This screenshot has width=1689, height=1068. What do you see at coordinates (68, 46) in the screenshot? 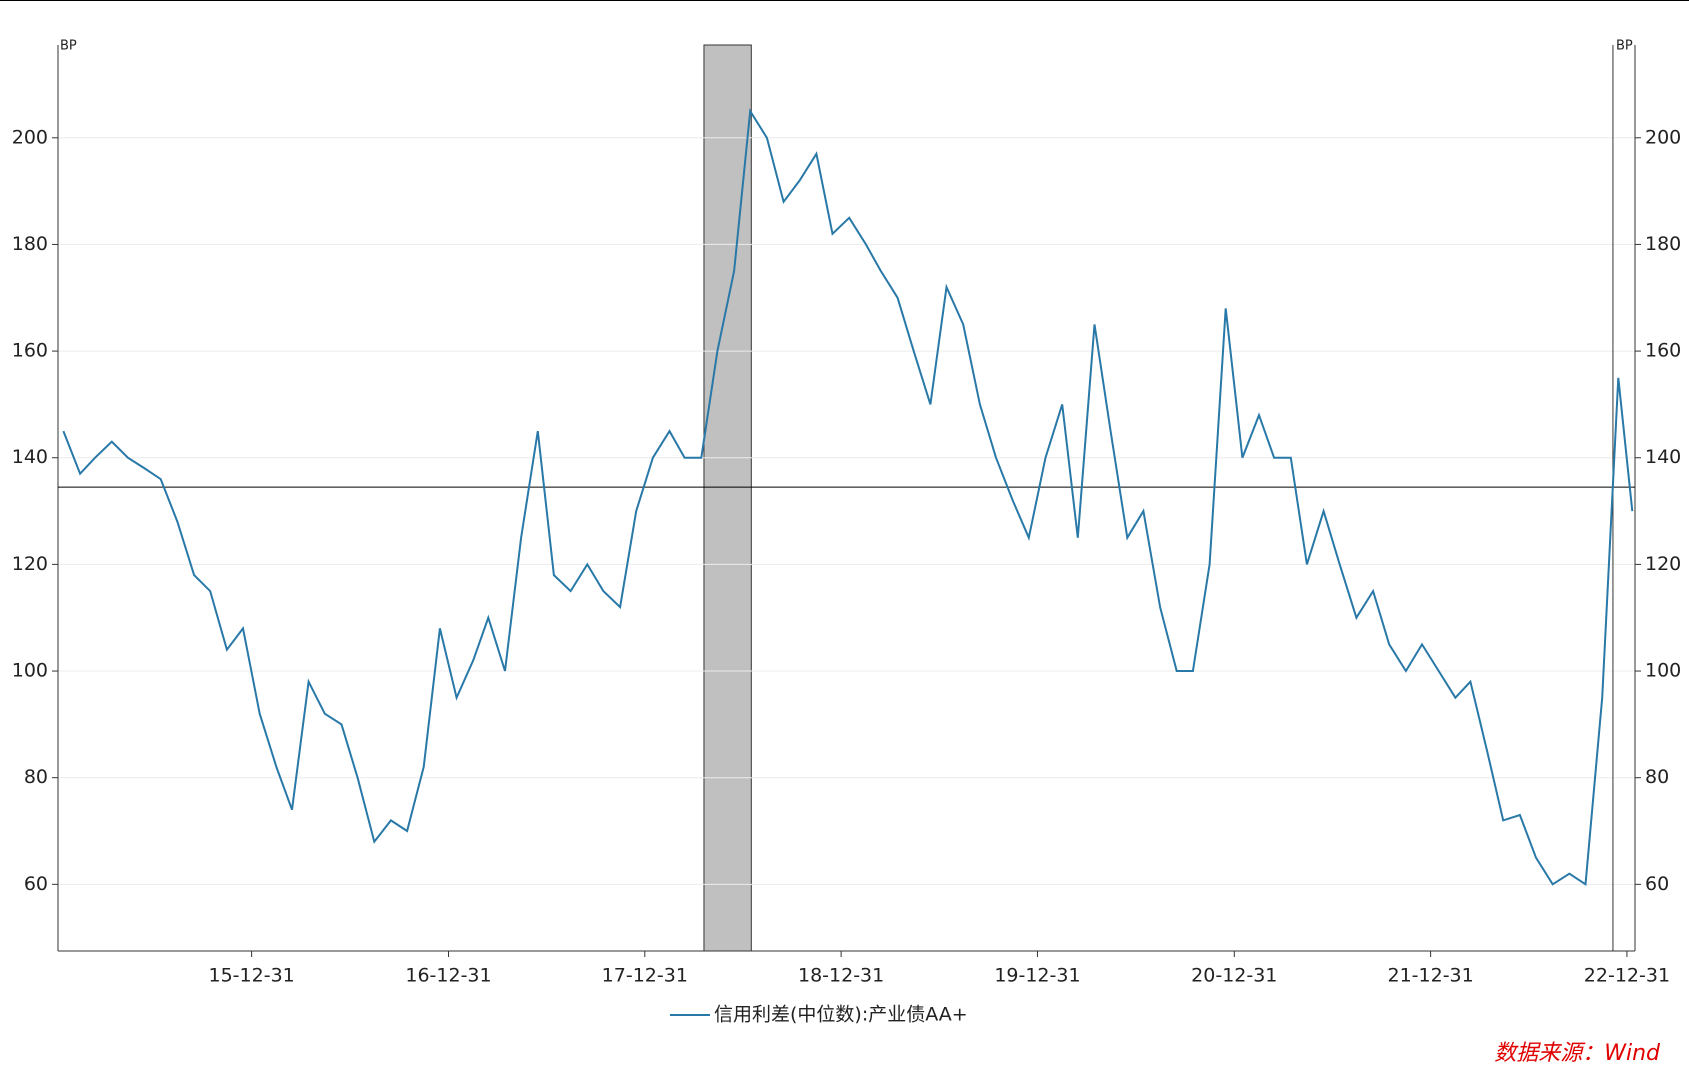
I see `y-unit: BP` at bounding box center [68, 46].